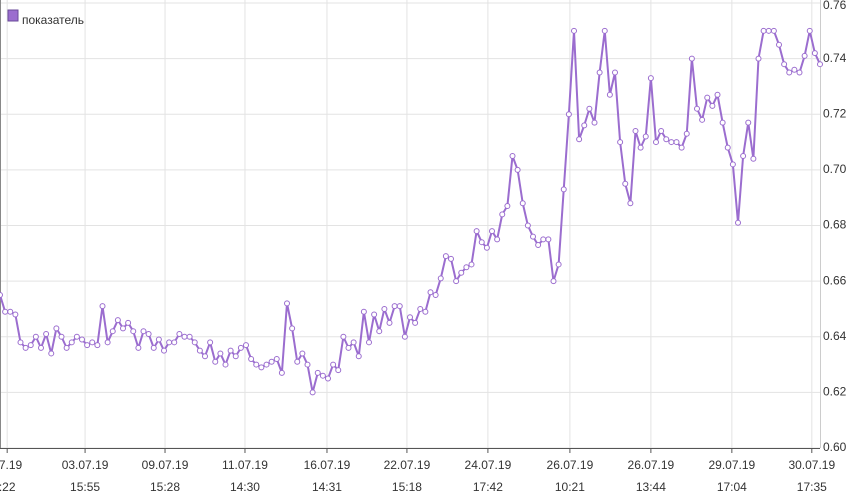 This screenshot has width=861, height=503. What do you see at coordinates (570, 465) in the screenshot?
I see `x-tick-label: 26.07.19` at bounding box center [570, 465].